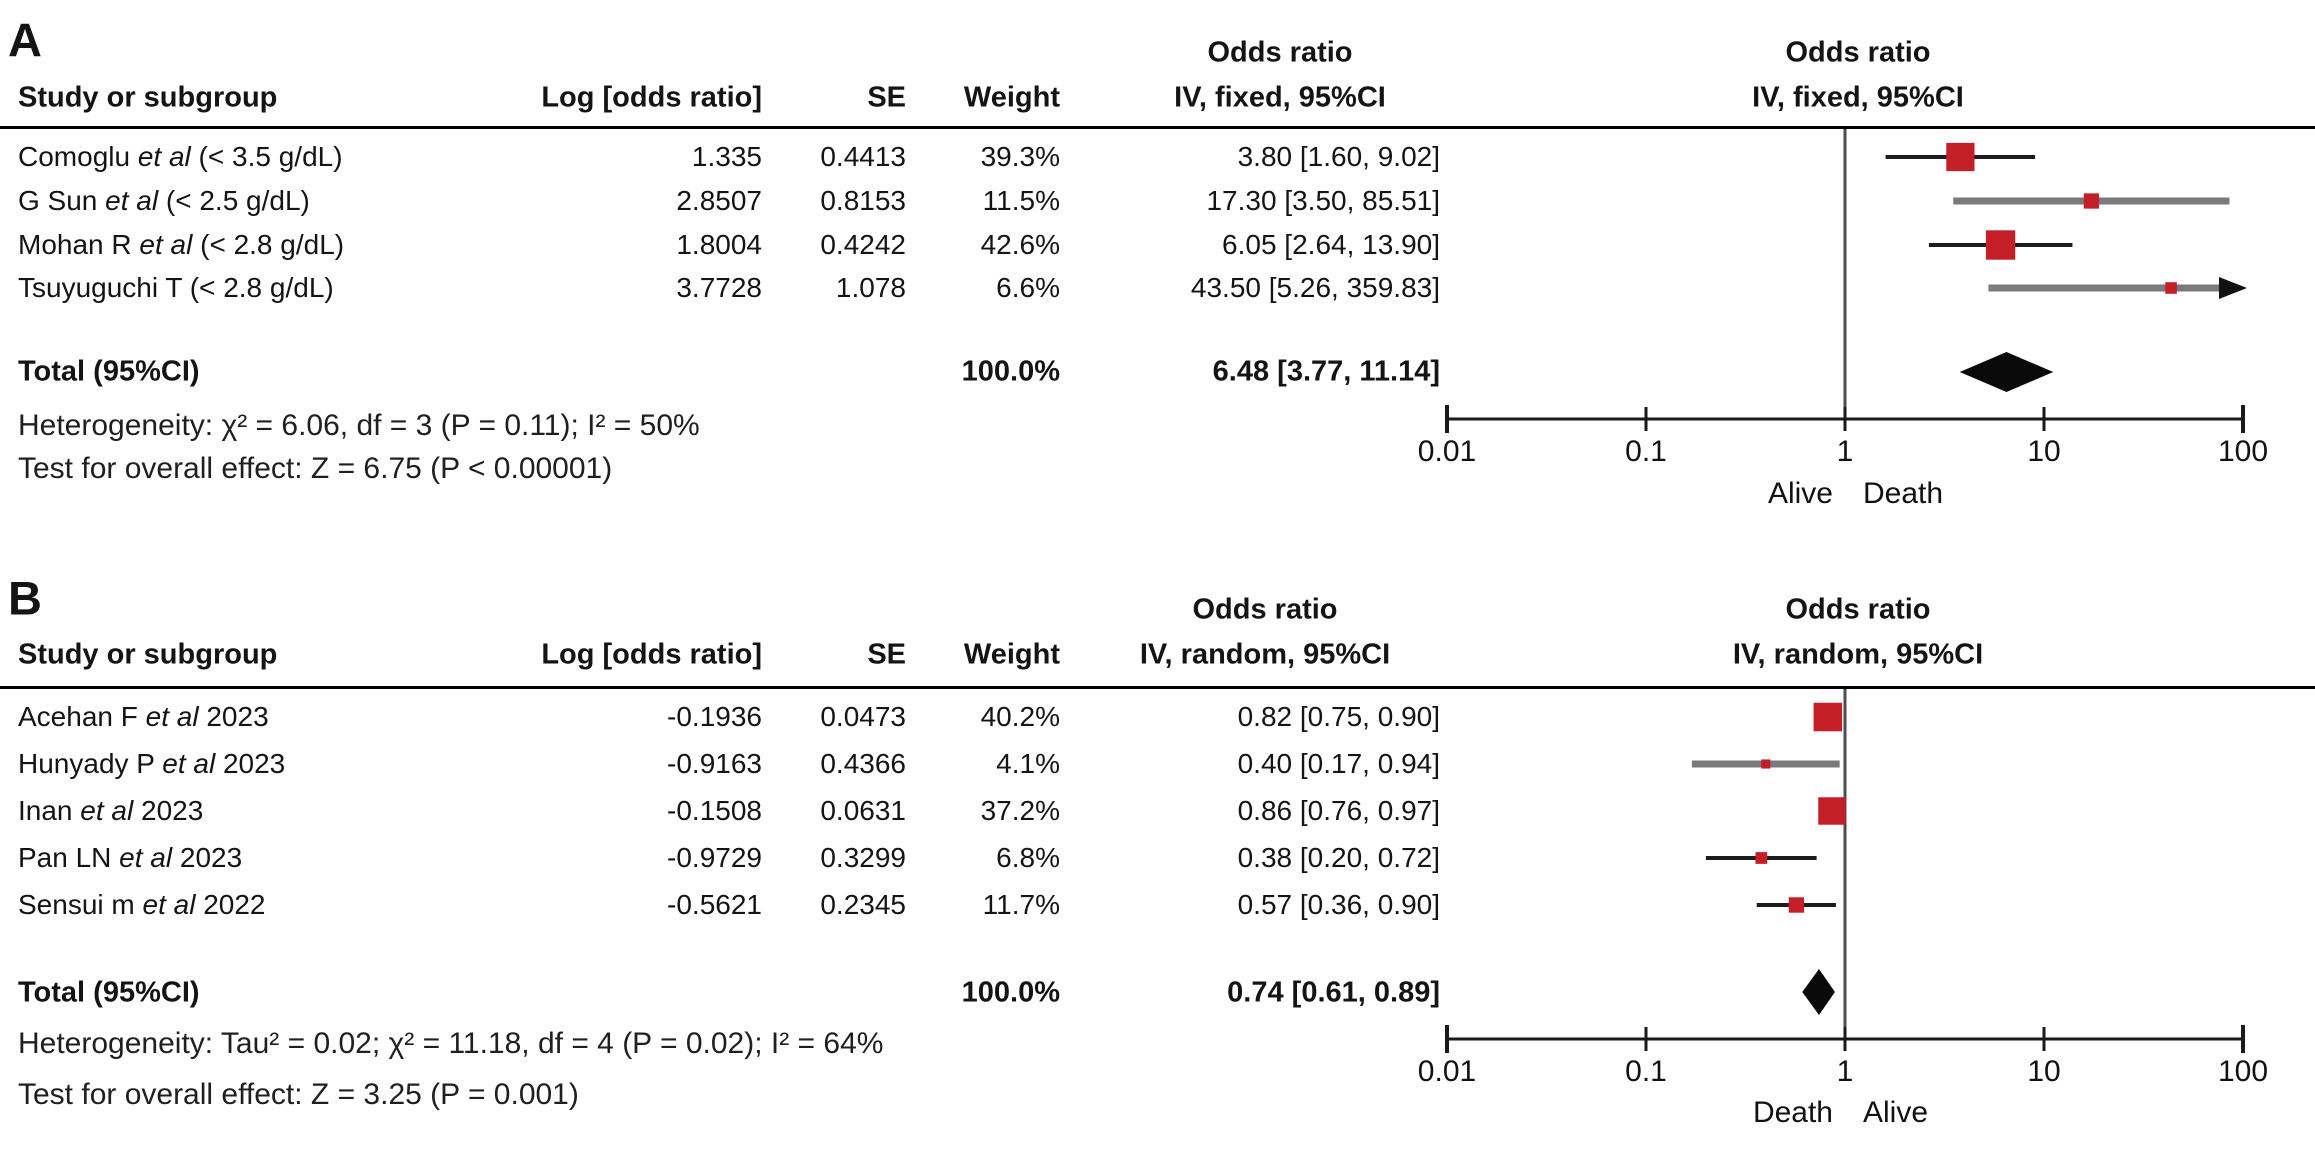  What do you see at coordinates (1157, 687) in the screenshot?
I see `header-divider-b` at bounding box center [1157, 687].